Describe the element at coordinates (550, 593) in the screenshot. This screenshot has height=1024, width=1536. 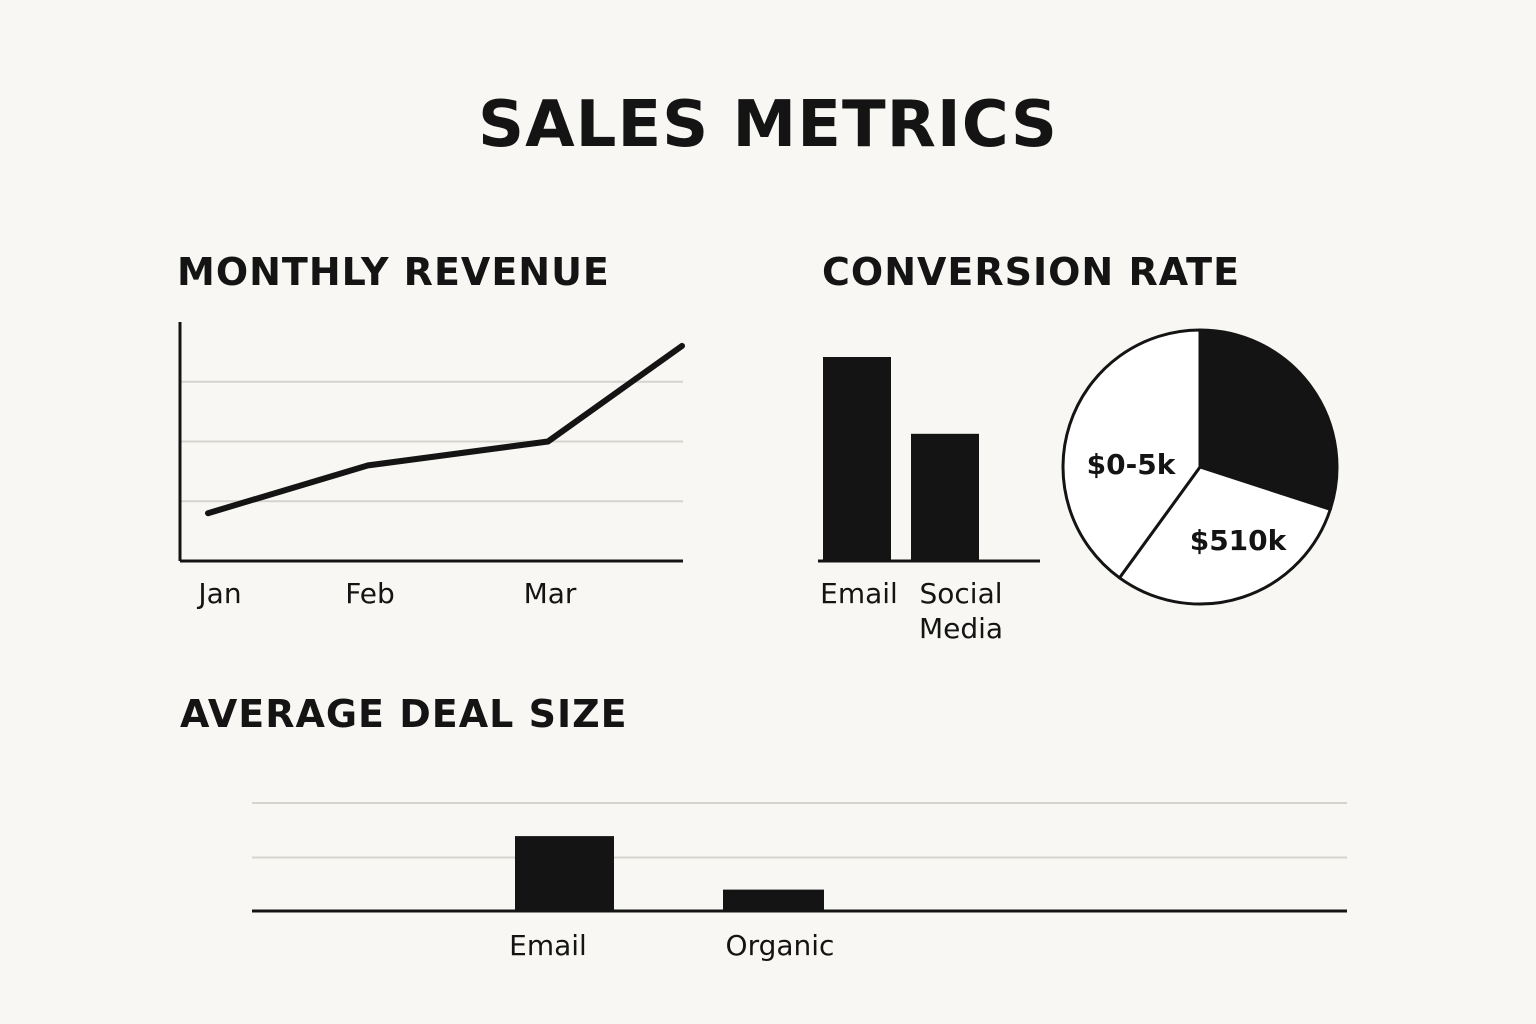
I see `revenue-tick-label: Mar` at that location.